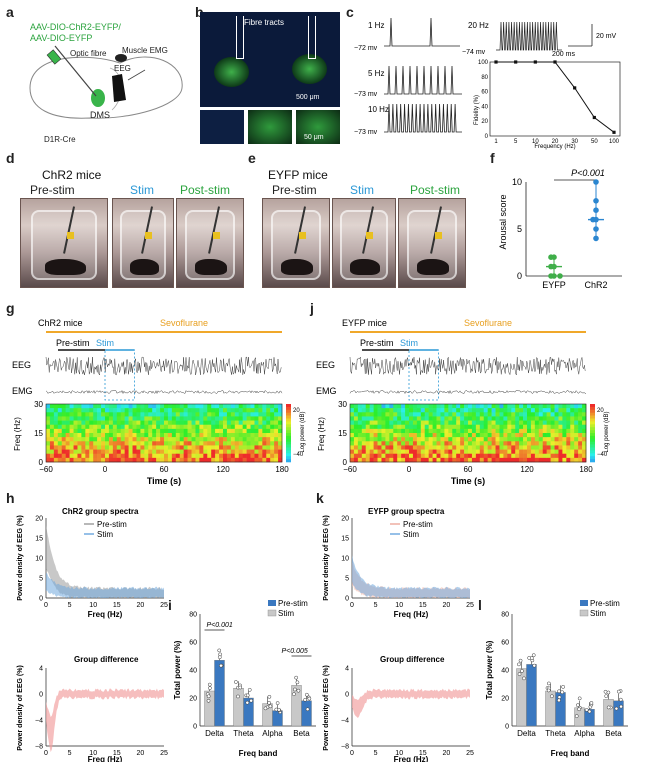 This screenshot has width=650, height=765. I want to click on spectrogram-ytick: 0, so click(41, 462).